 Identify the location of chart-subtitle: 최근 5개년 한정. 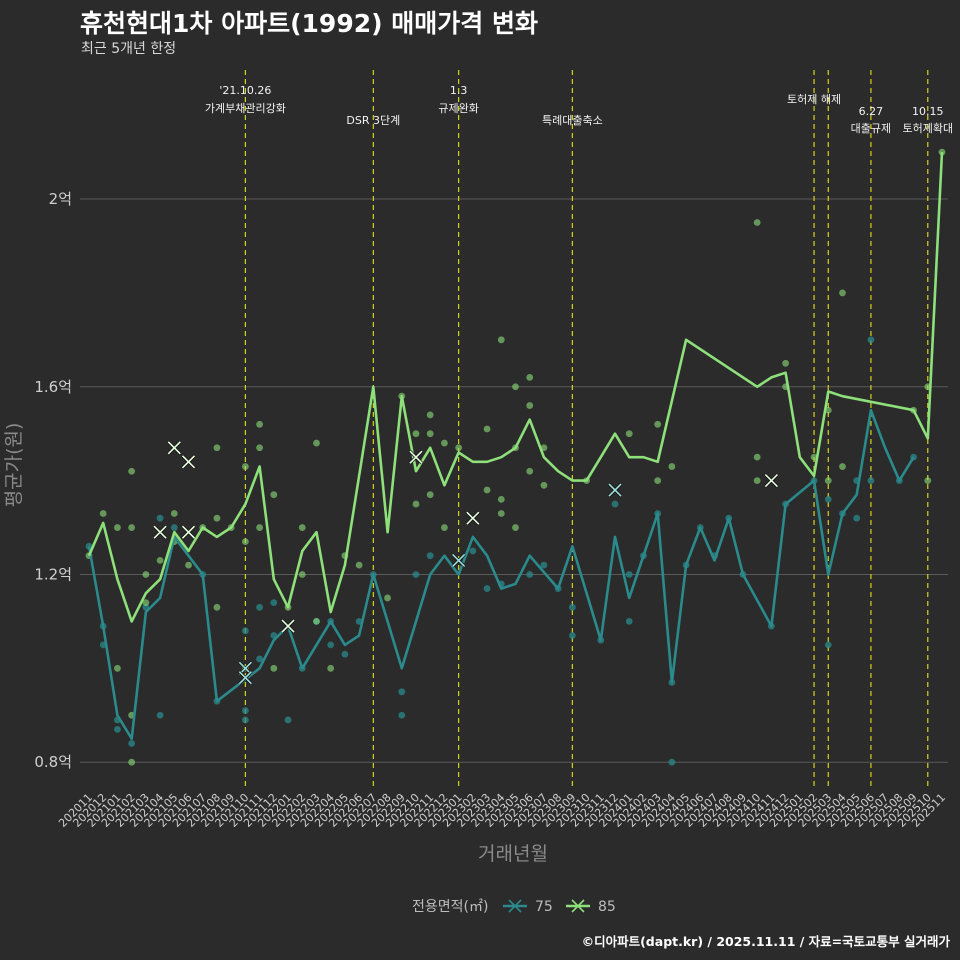
(129, 49).